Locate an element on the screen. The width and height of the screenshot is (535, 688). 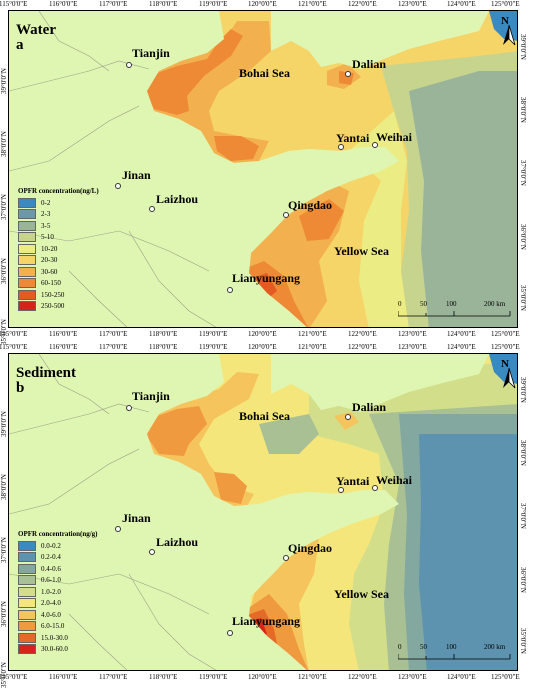
longitude-tick-label: 115°0'0"E is located at coordinates (14, 334).